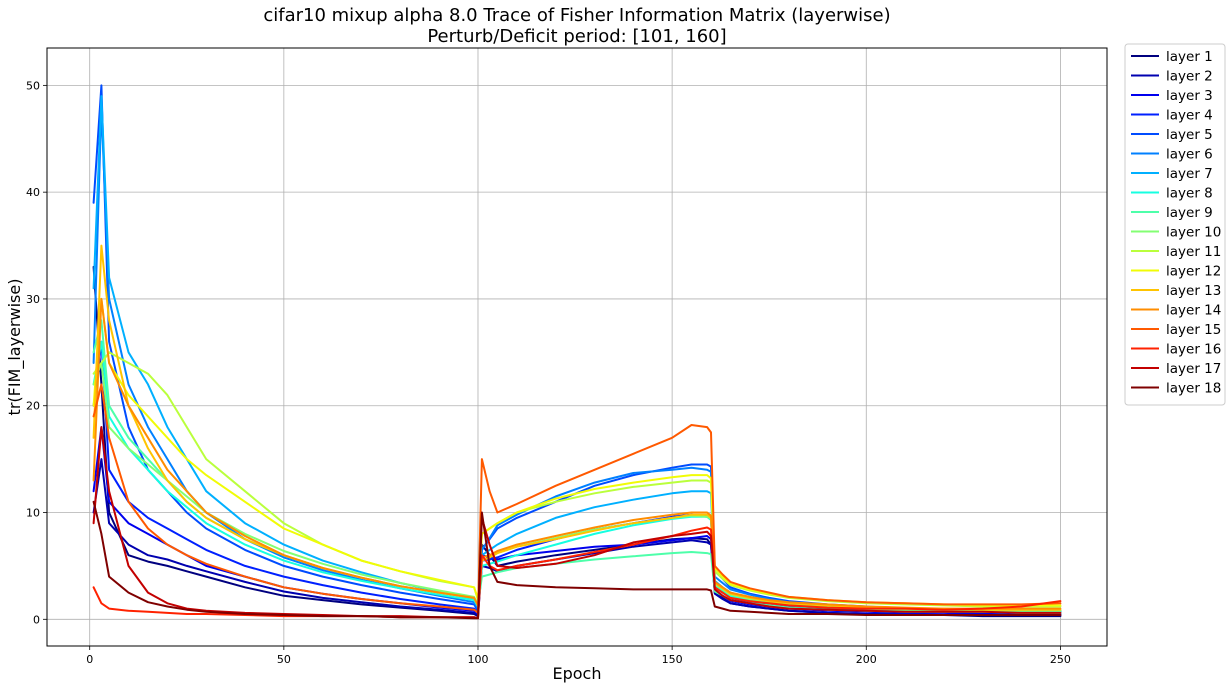 Image resolution: width=1231 pixels, height=693 pixels. What do you see at coordinates (1193, 369) in the screenshot?
I see `legend-label: layer 17` at bounding box center [1193, 369].